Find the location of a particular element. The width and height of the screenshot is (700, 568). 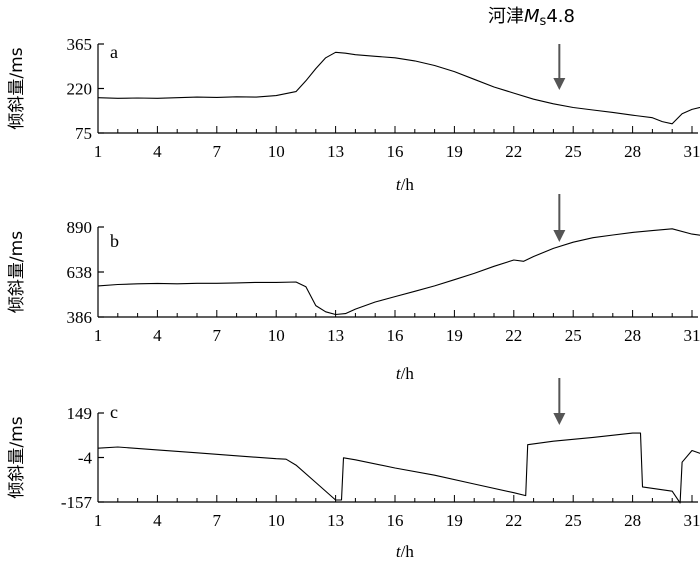

event-location: 河津 is located at coordinates (506, 16).